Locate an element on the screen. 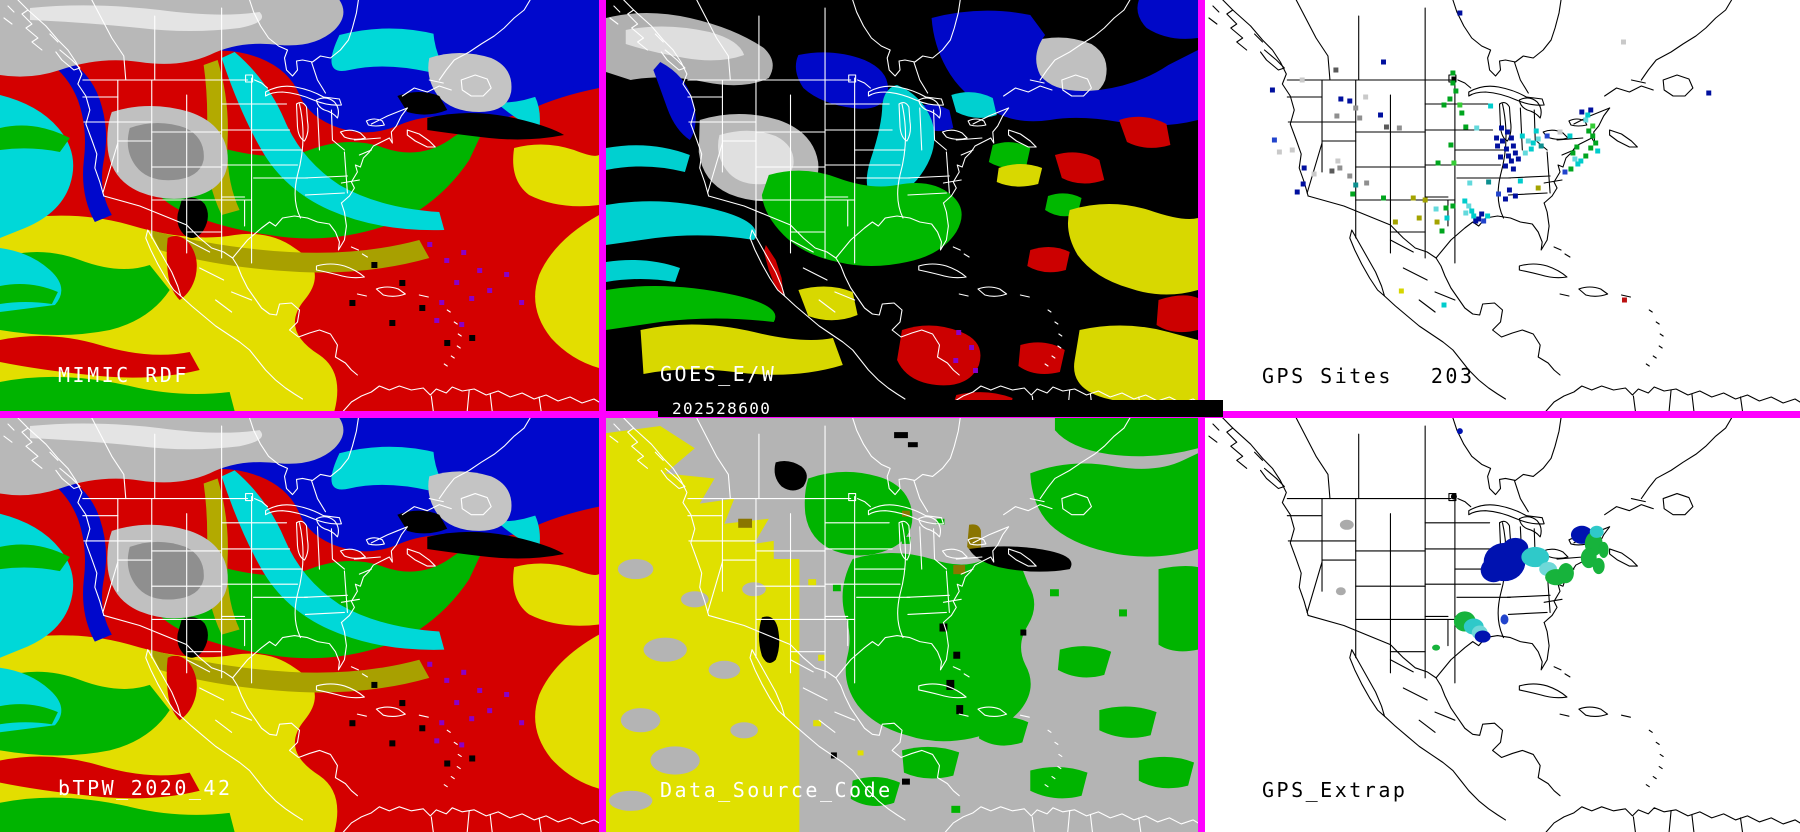 This screenshot has height=832, width=1800. gps-extrap-label: GPS_Extrap is located at coordinates (1335, 790).